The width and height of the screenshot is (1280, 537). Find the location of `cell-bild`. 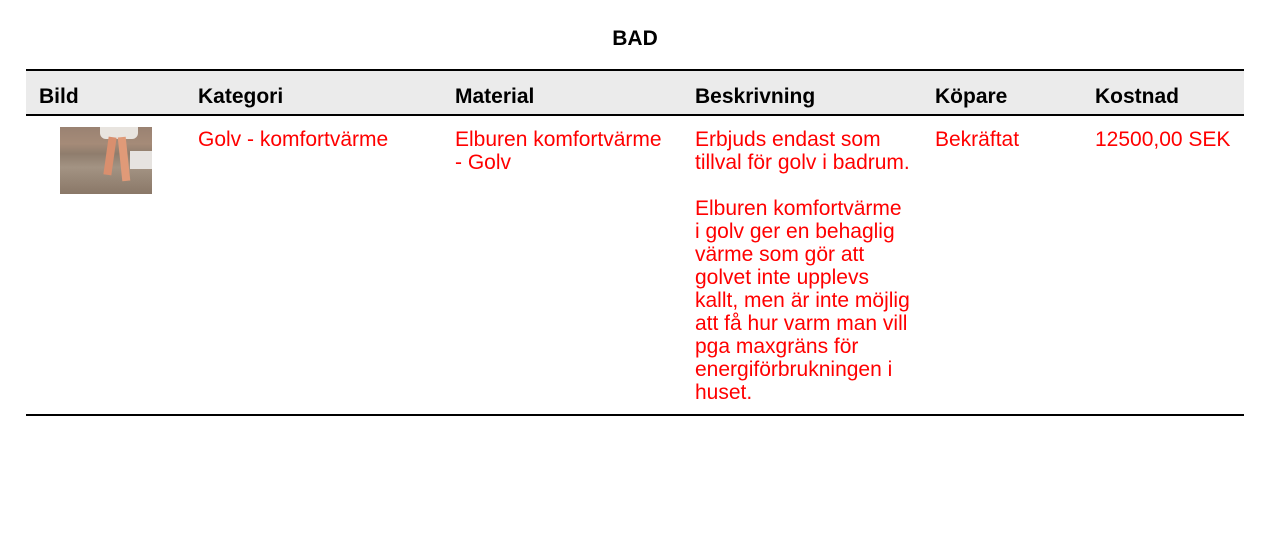

cell-bild is located at coordinates (105, 265).